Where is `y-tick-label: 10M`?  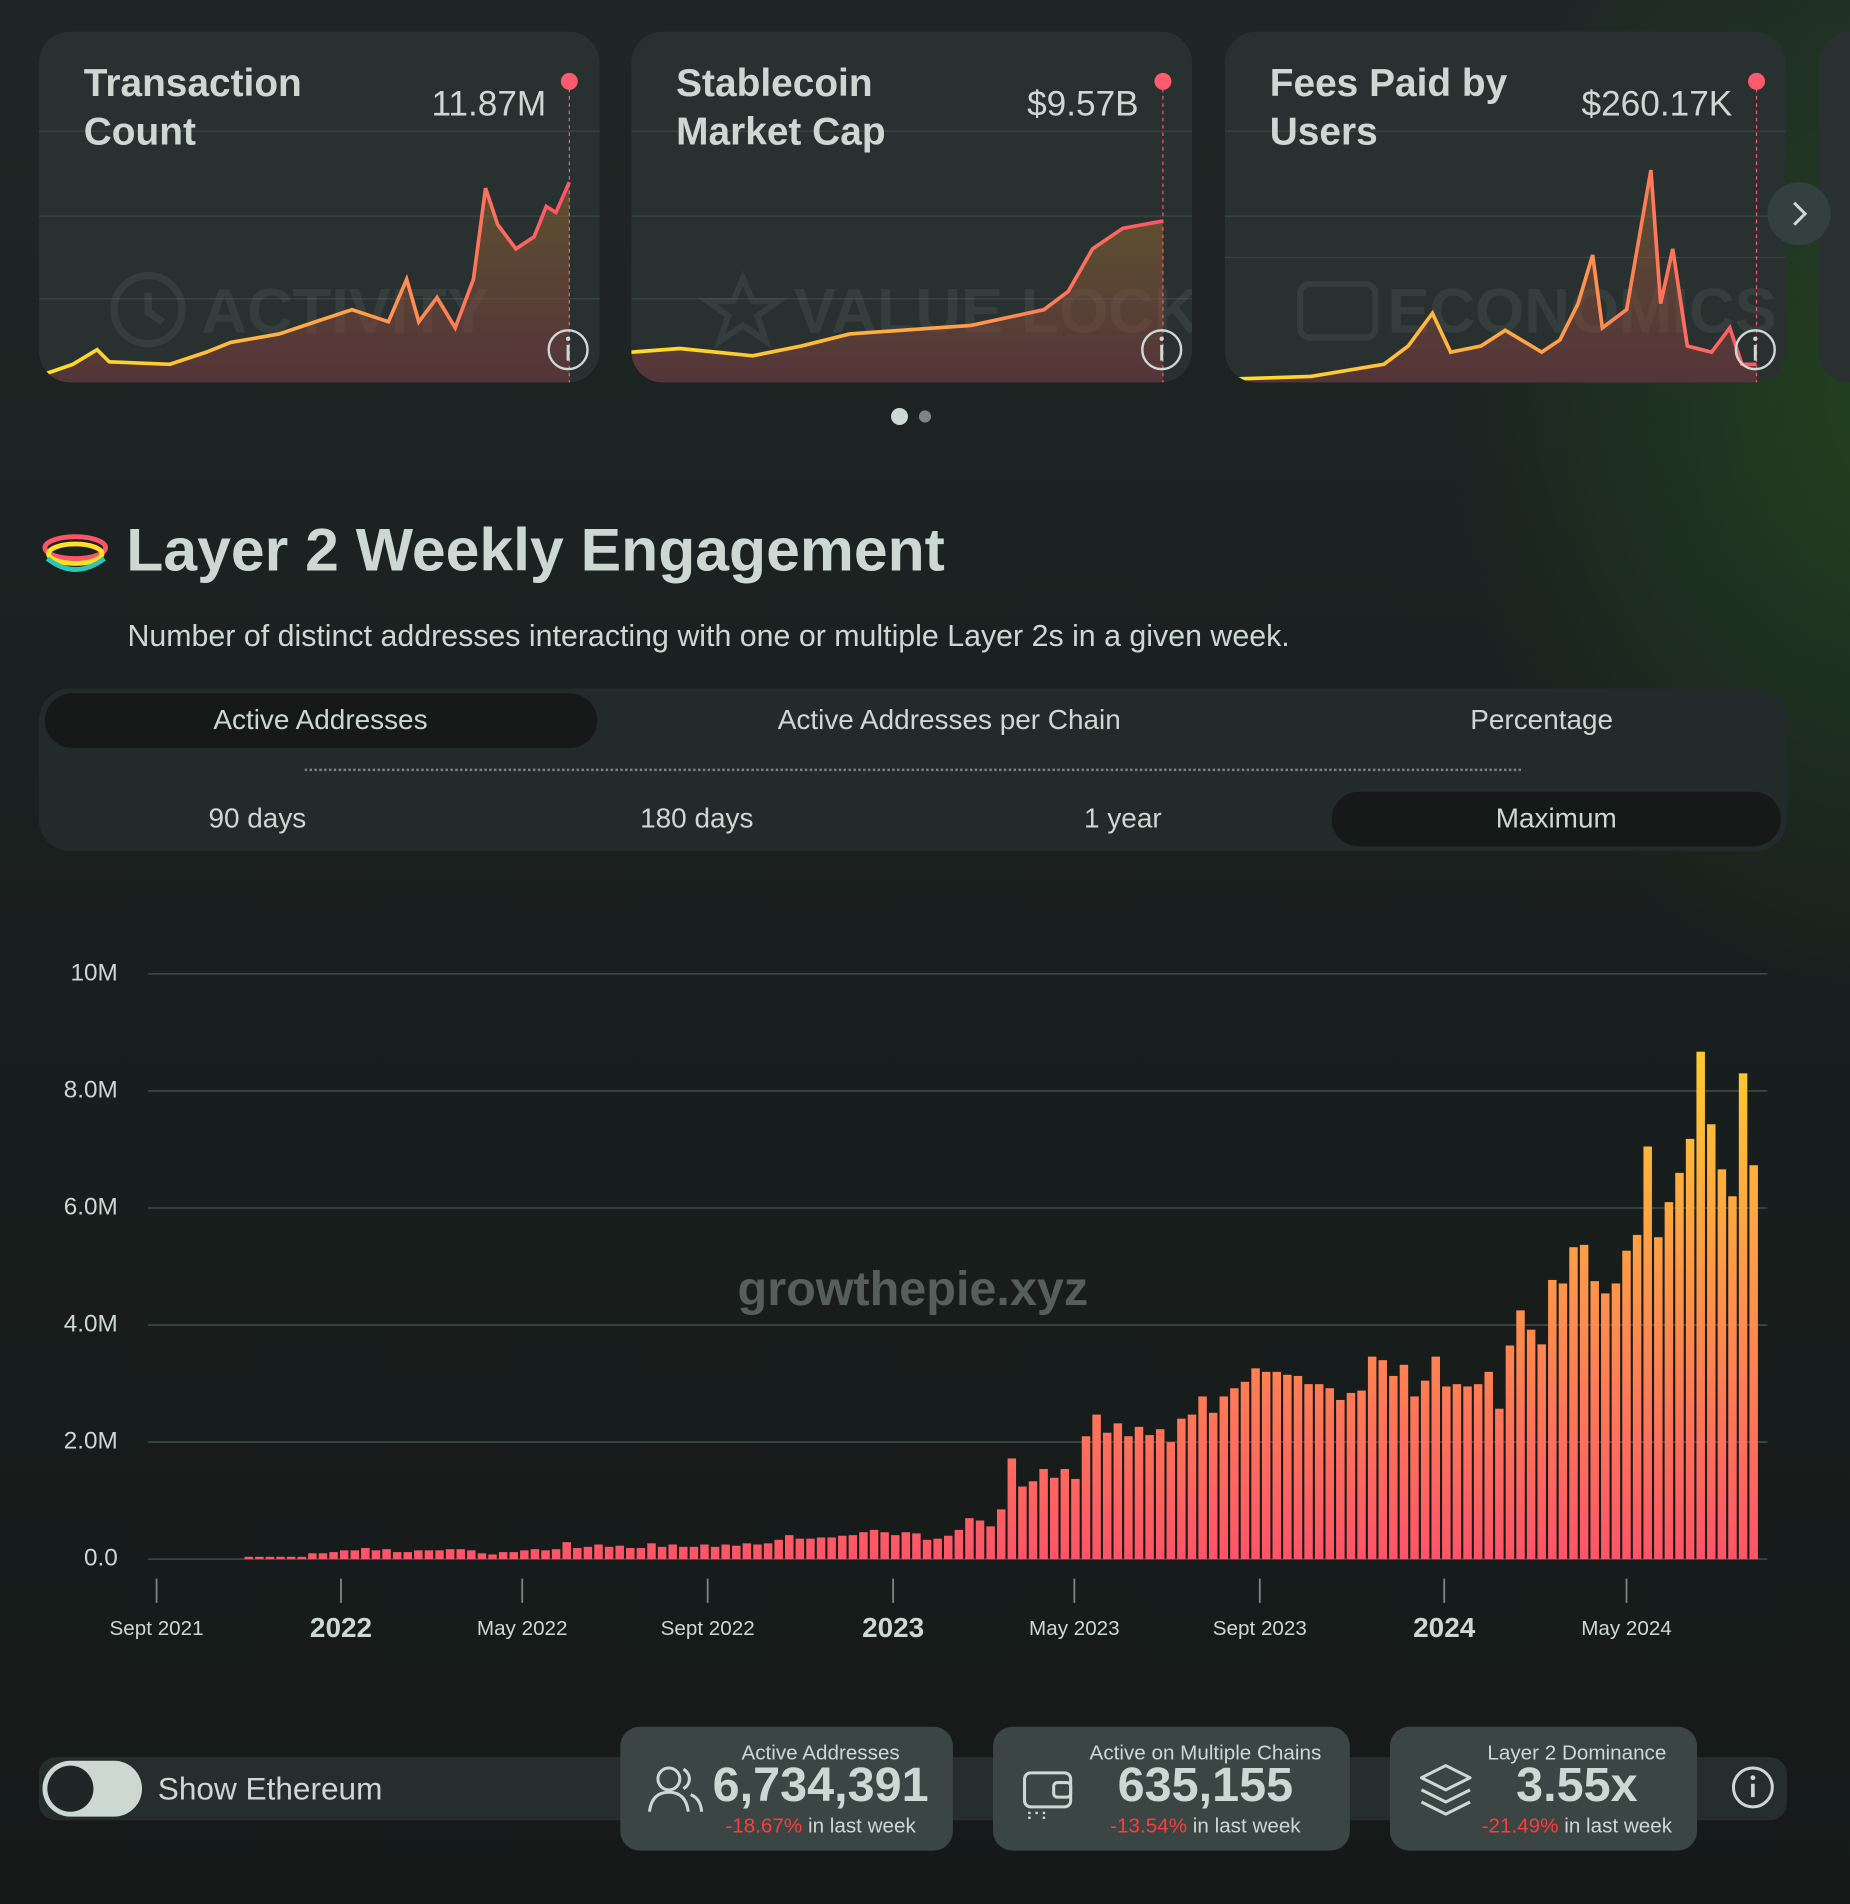
y-tick-label: 10M is located at coordinates (94, 972).